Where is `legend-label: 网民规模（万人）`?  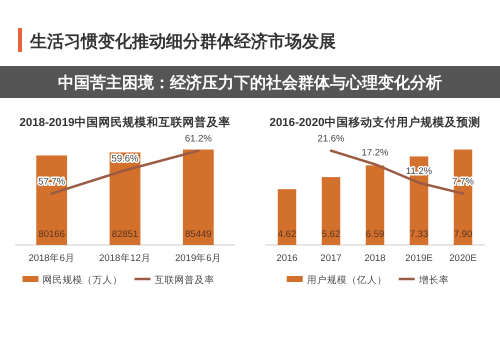
legend-label: 网民规模（万人） is located at coordinates (82, 280).